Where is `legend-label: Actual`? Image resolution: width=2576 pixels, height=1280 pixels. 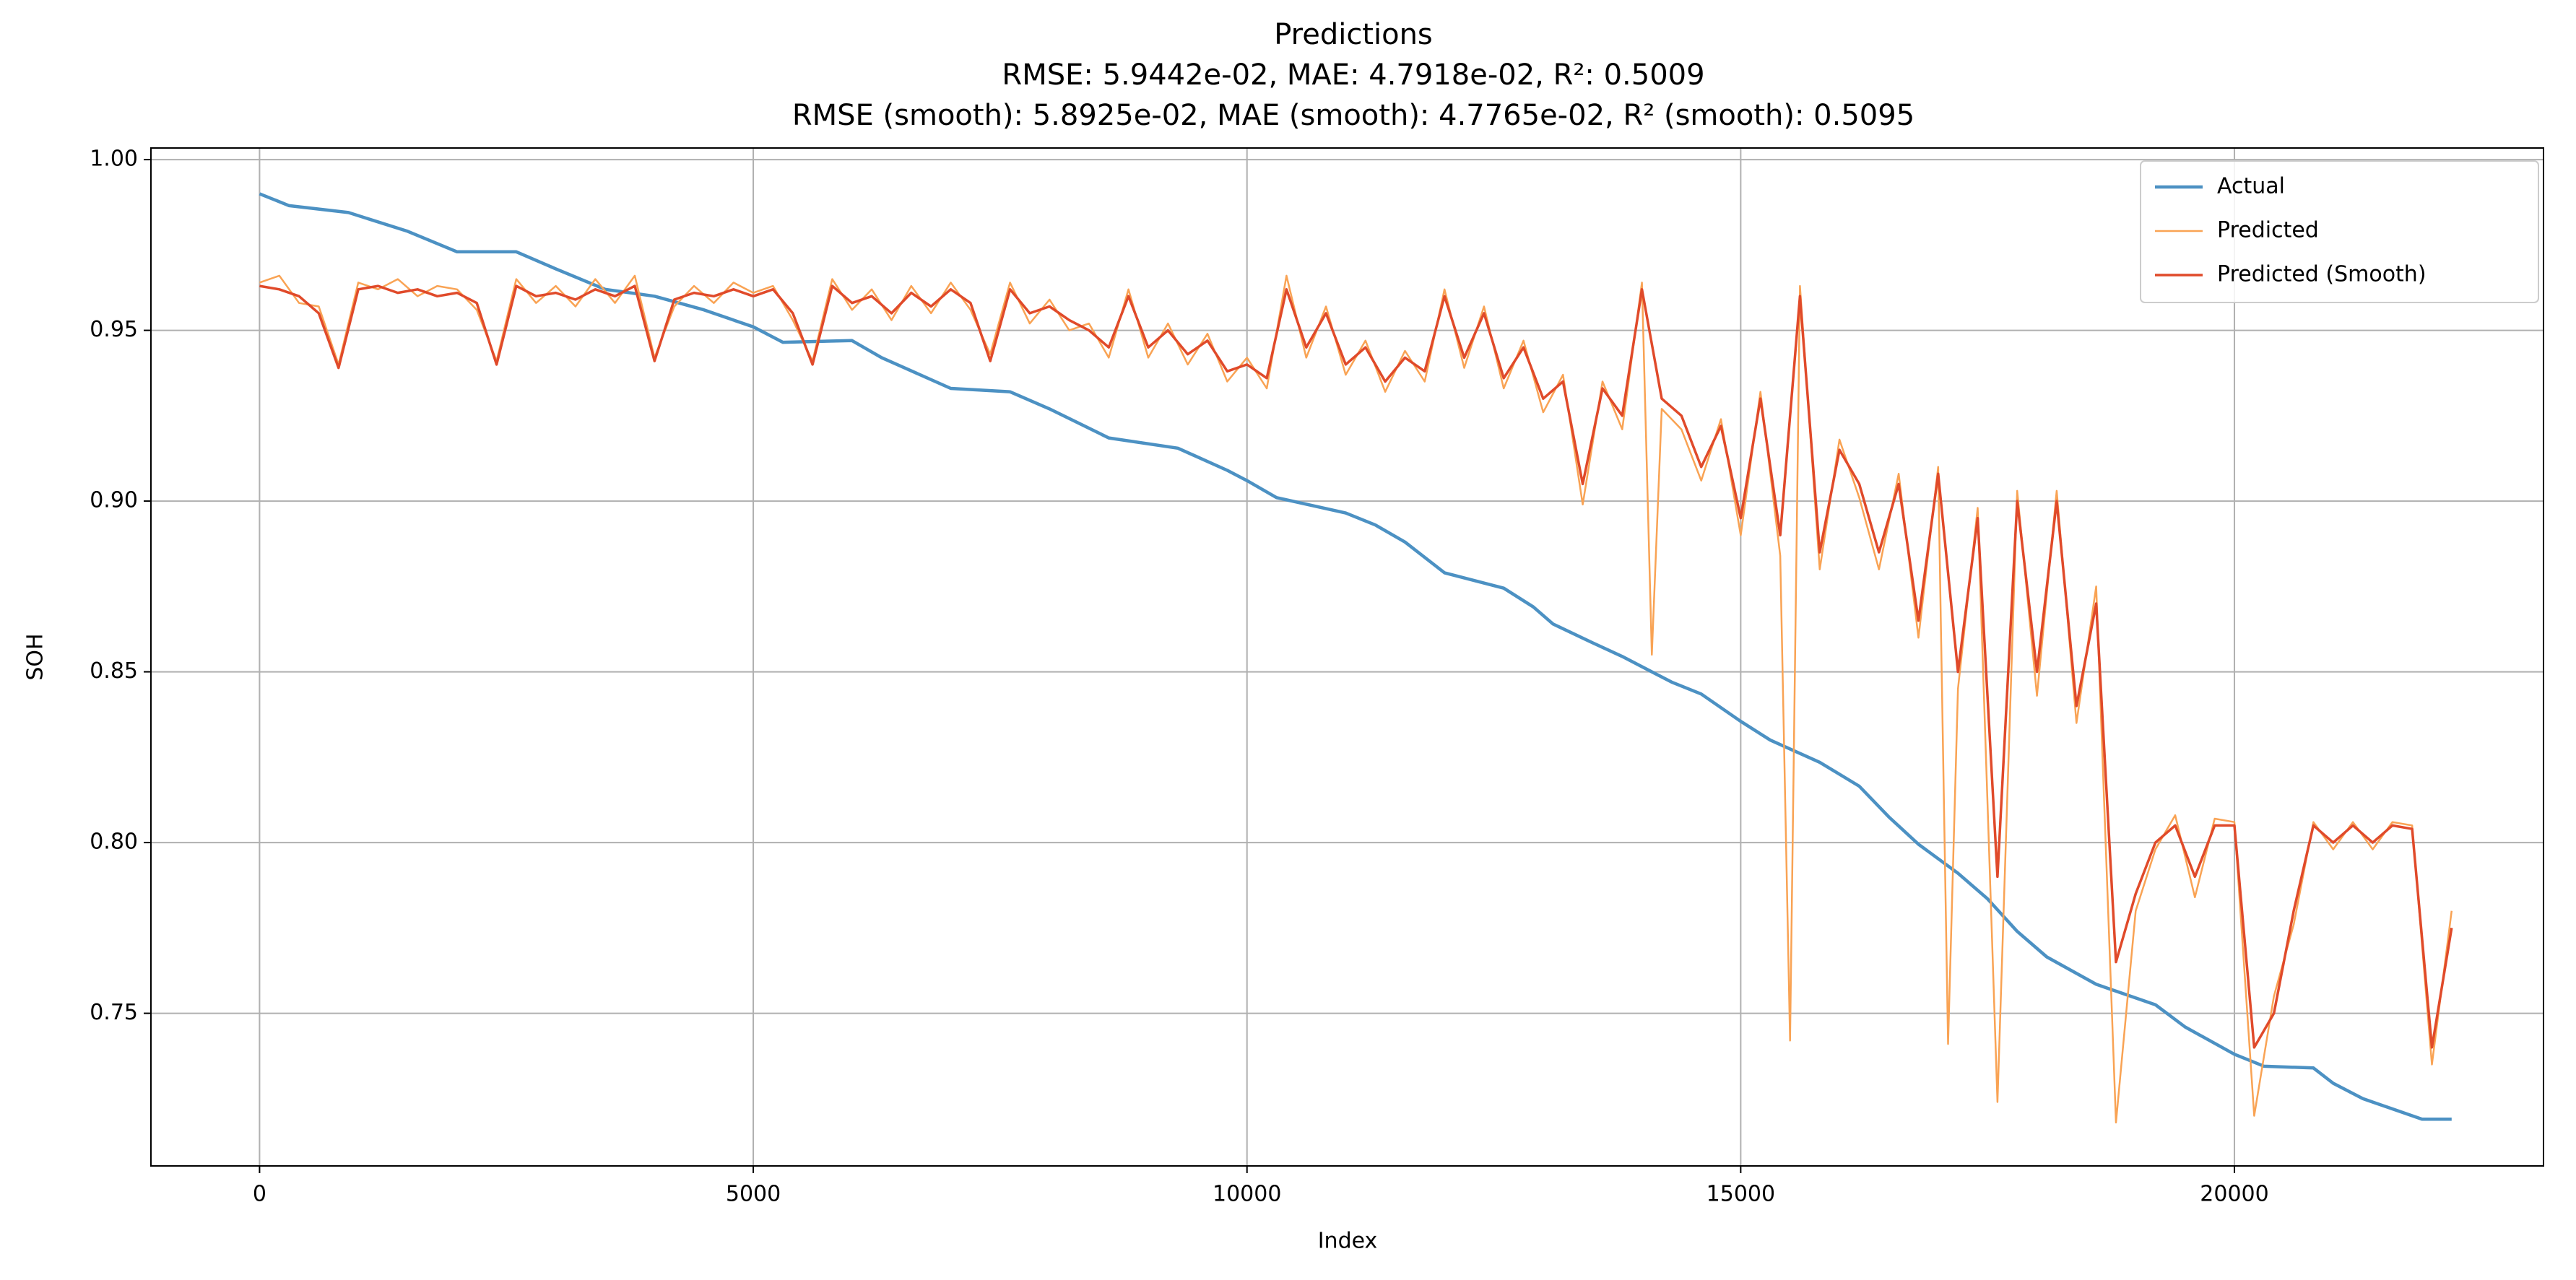
legend-label: Actual is located at coordinates (2251, 186).